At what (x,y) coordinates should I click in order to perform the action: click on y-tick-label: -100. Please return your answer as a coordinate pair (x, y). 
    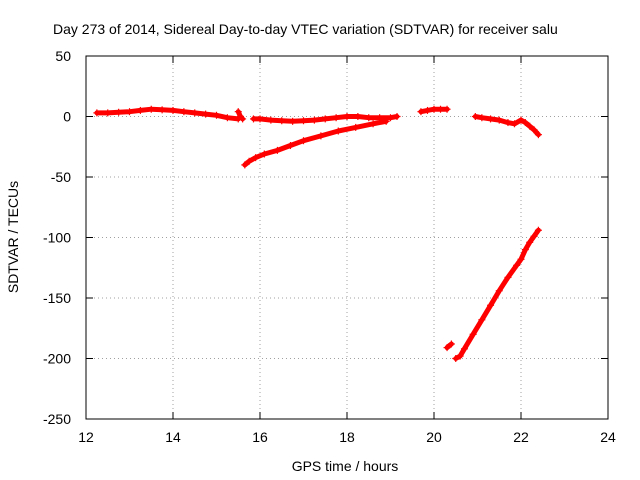
    Looking at the image, I should click on (57, 238).